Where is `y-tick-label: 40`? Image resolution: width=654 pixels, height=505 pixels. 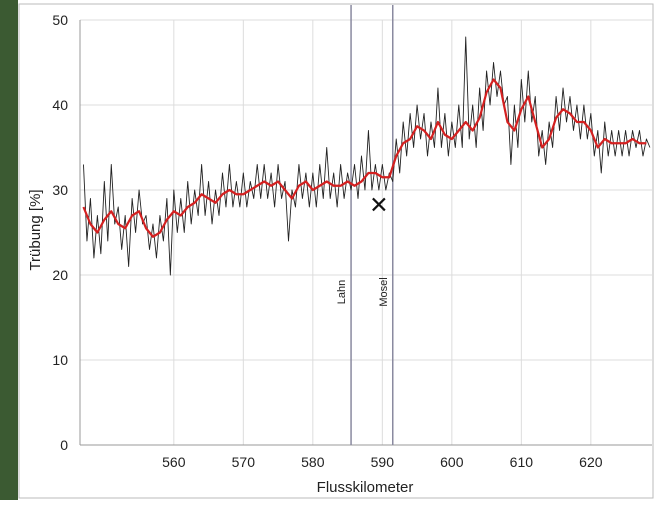 y-tick-label: 40 is located at coordinates (60, 105).